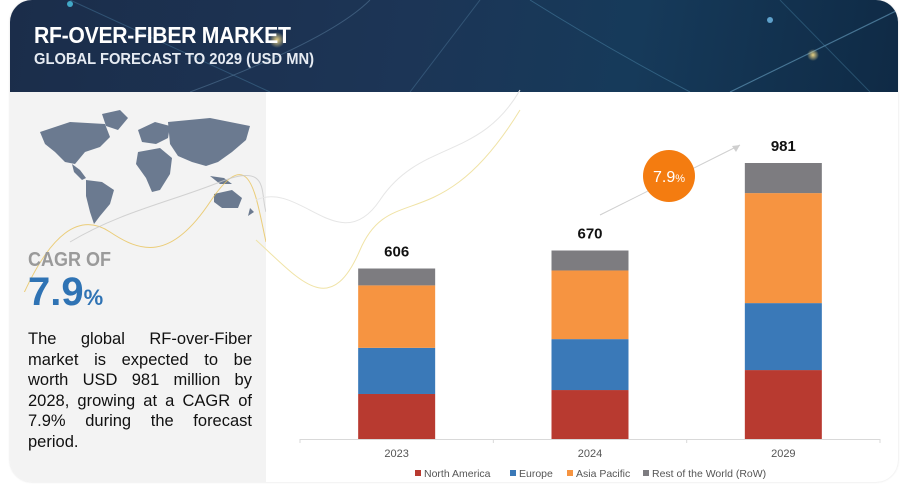 The image size is (900, 489). What do you see at coordinates (783, 454) in the screenshot?
I see `x-tick-label: 2029` at bounding box center [783, 454].